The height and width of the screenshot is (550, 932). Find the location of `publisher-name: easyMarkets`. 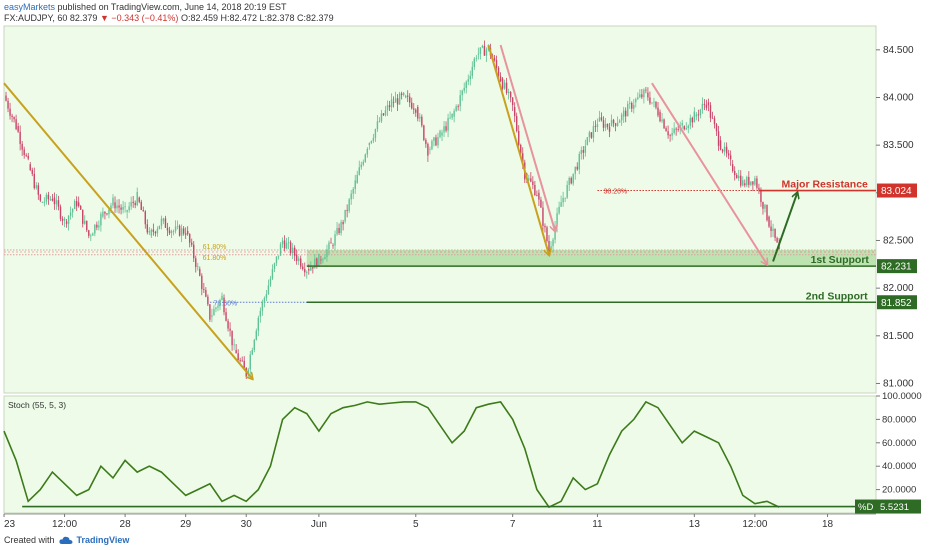

publisher-name: easyMarkets is located at coordinates (30, 7).